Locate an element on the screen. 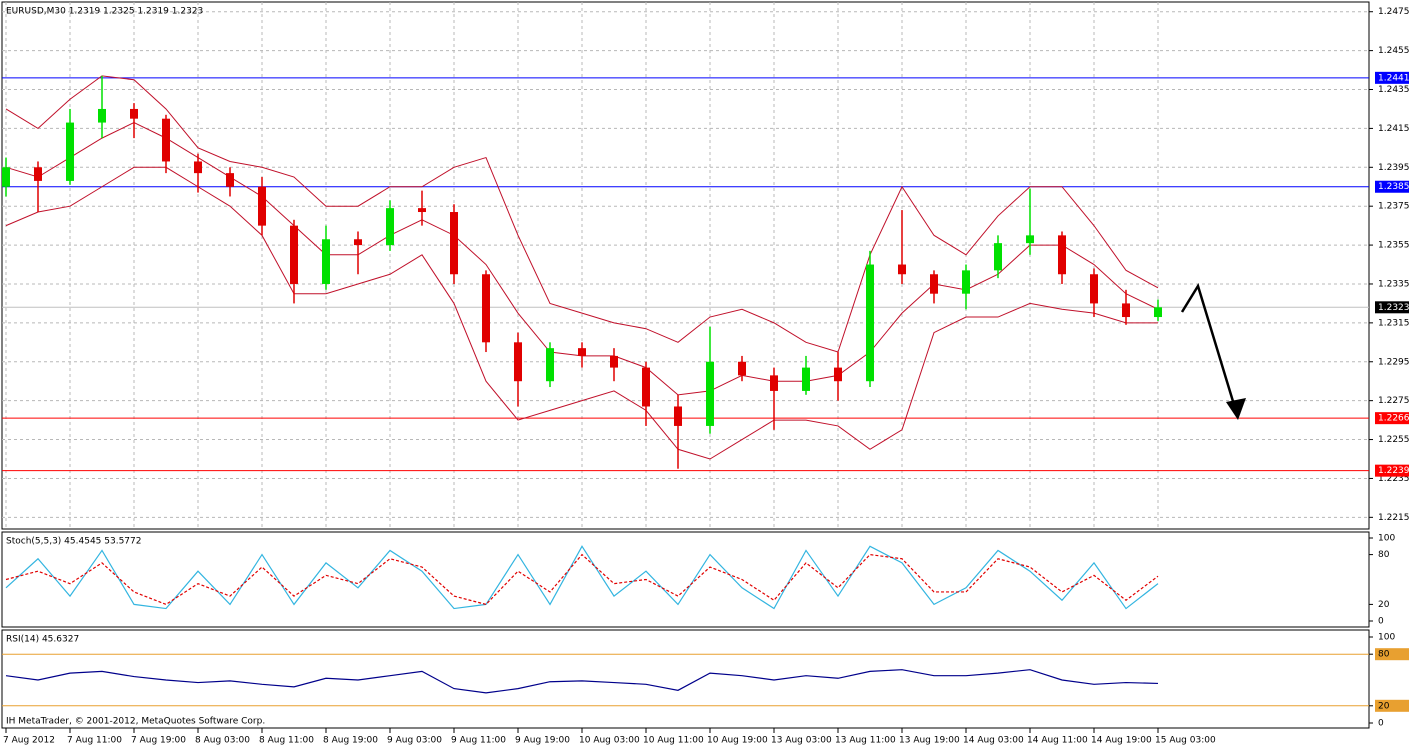  chart-title: EURUSD,M30 1.2319 1.2325 1.2319 1.2323 is located at coordinates (104, 12).